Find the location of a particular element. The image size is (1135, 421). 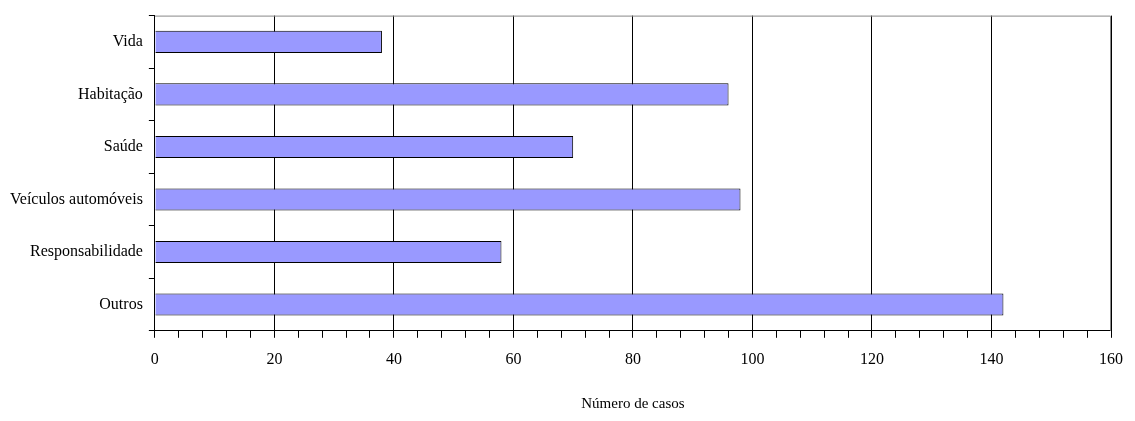

x-tick-label: 140 is located at coordinates (991, 358).